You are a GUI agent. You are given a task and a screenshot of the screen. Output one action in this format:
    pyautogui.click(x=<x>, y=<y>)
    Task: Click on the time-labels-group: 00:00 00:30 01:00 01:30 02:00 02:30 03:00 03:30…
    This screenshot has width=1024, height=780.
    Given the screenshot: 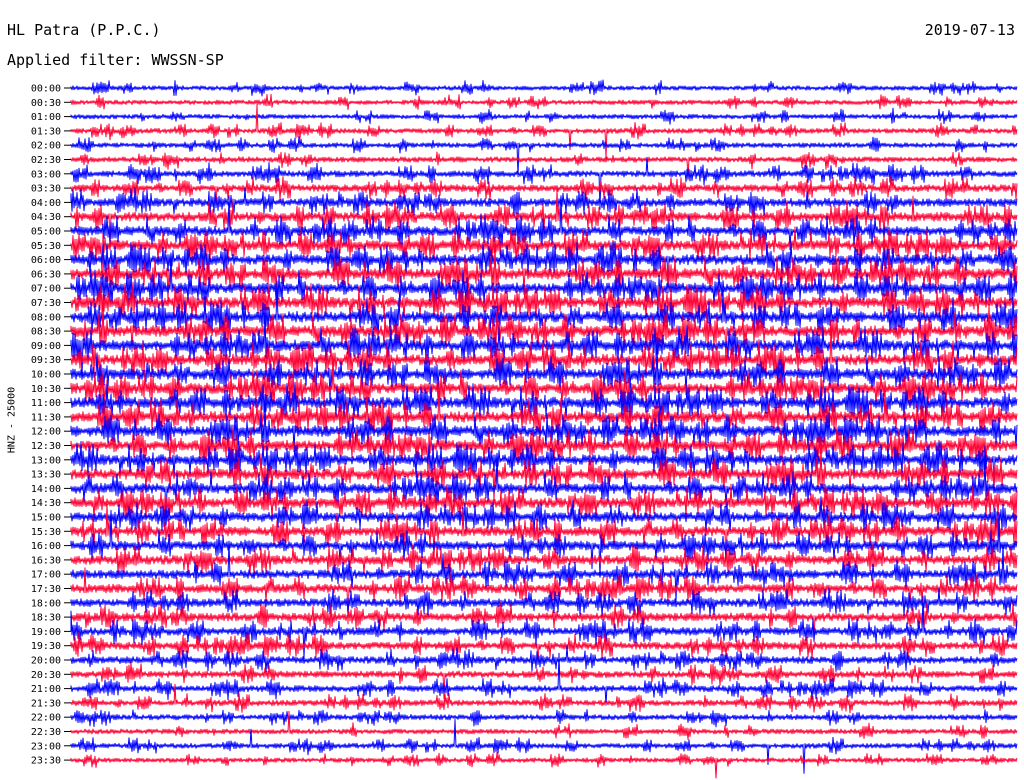 What is the action you would take?
    pyautogui.click(x=51, y=425)
    